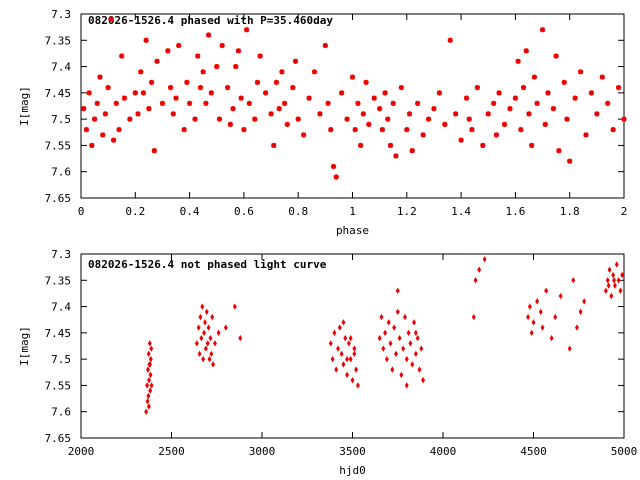  What do you see at coordinates (61, 254) in the screenshot?
I see `y-tick-label: 7.3` at bounding box center [61, 254].